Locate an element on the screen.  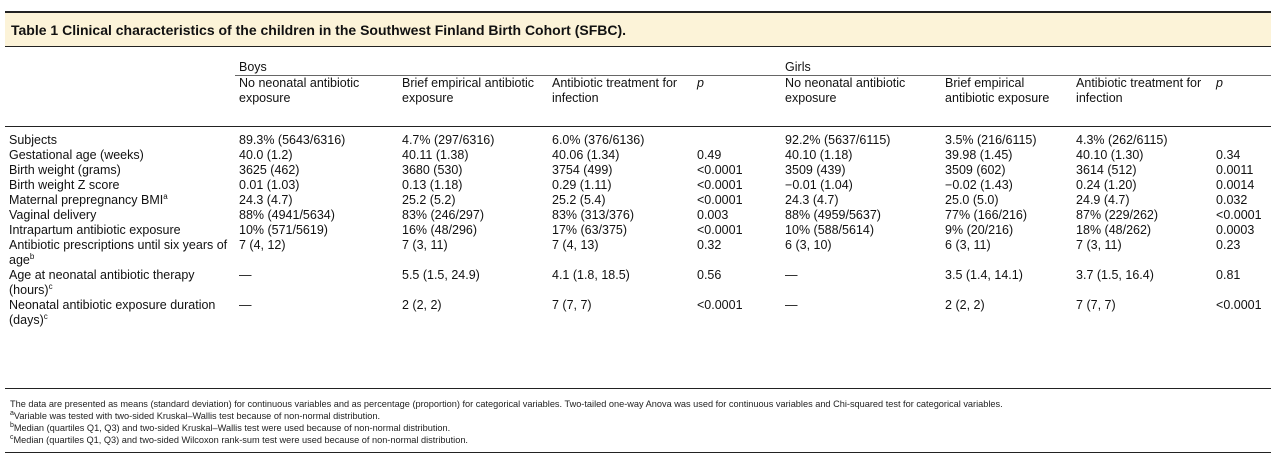
girls-cell-3: 0.0014 is located at coordinates (1235, 185).